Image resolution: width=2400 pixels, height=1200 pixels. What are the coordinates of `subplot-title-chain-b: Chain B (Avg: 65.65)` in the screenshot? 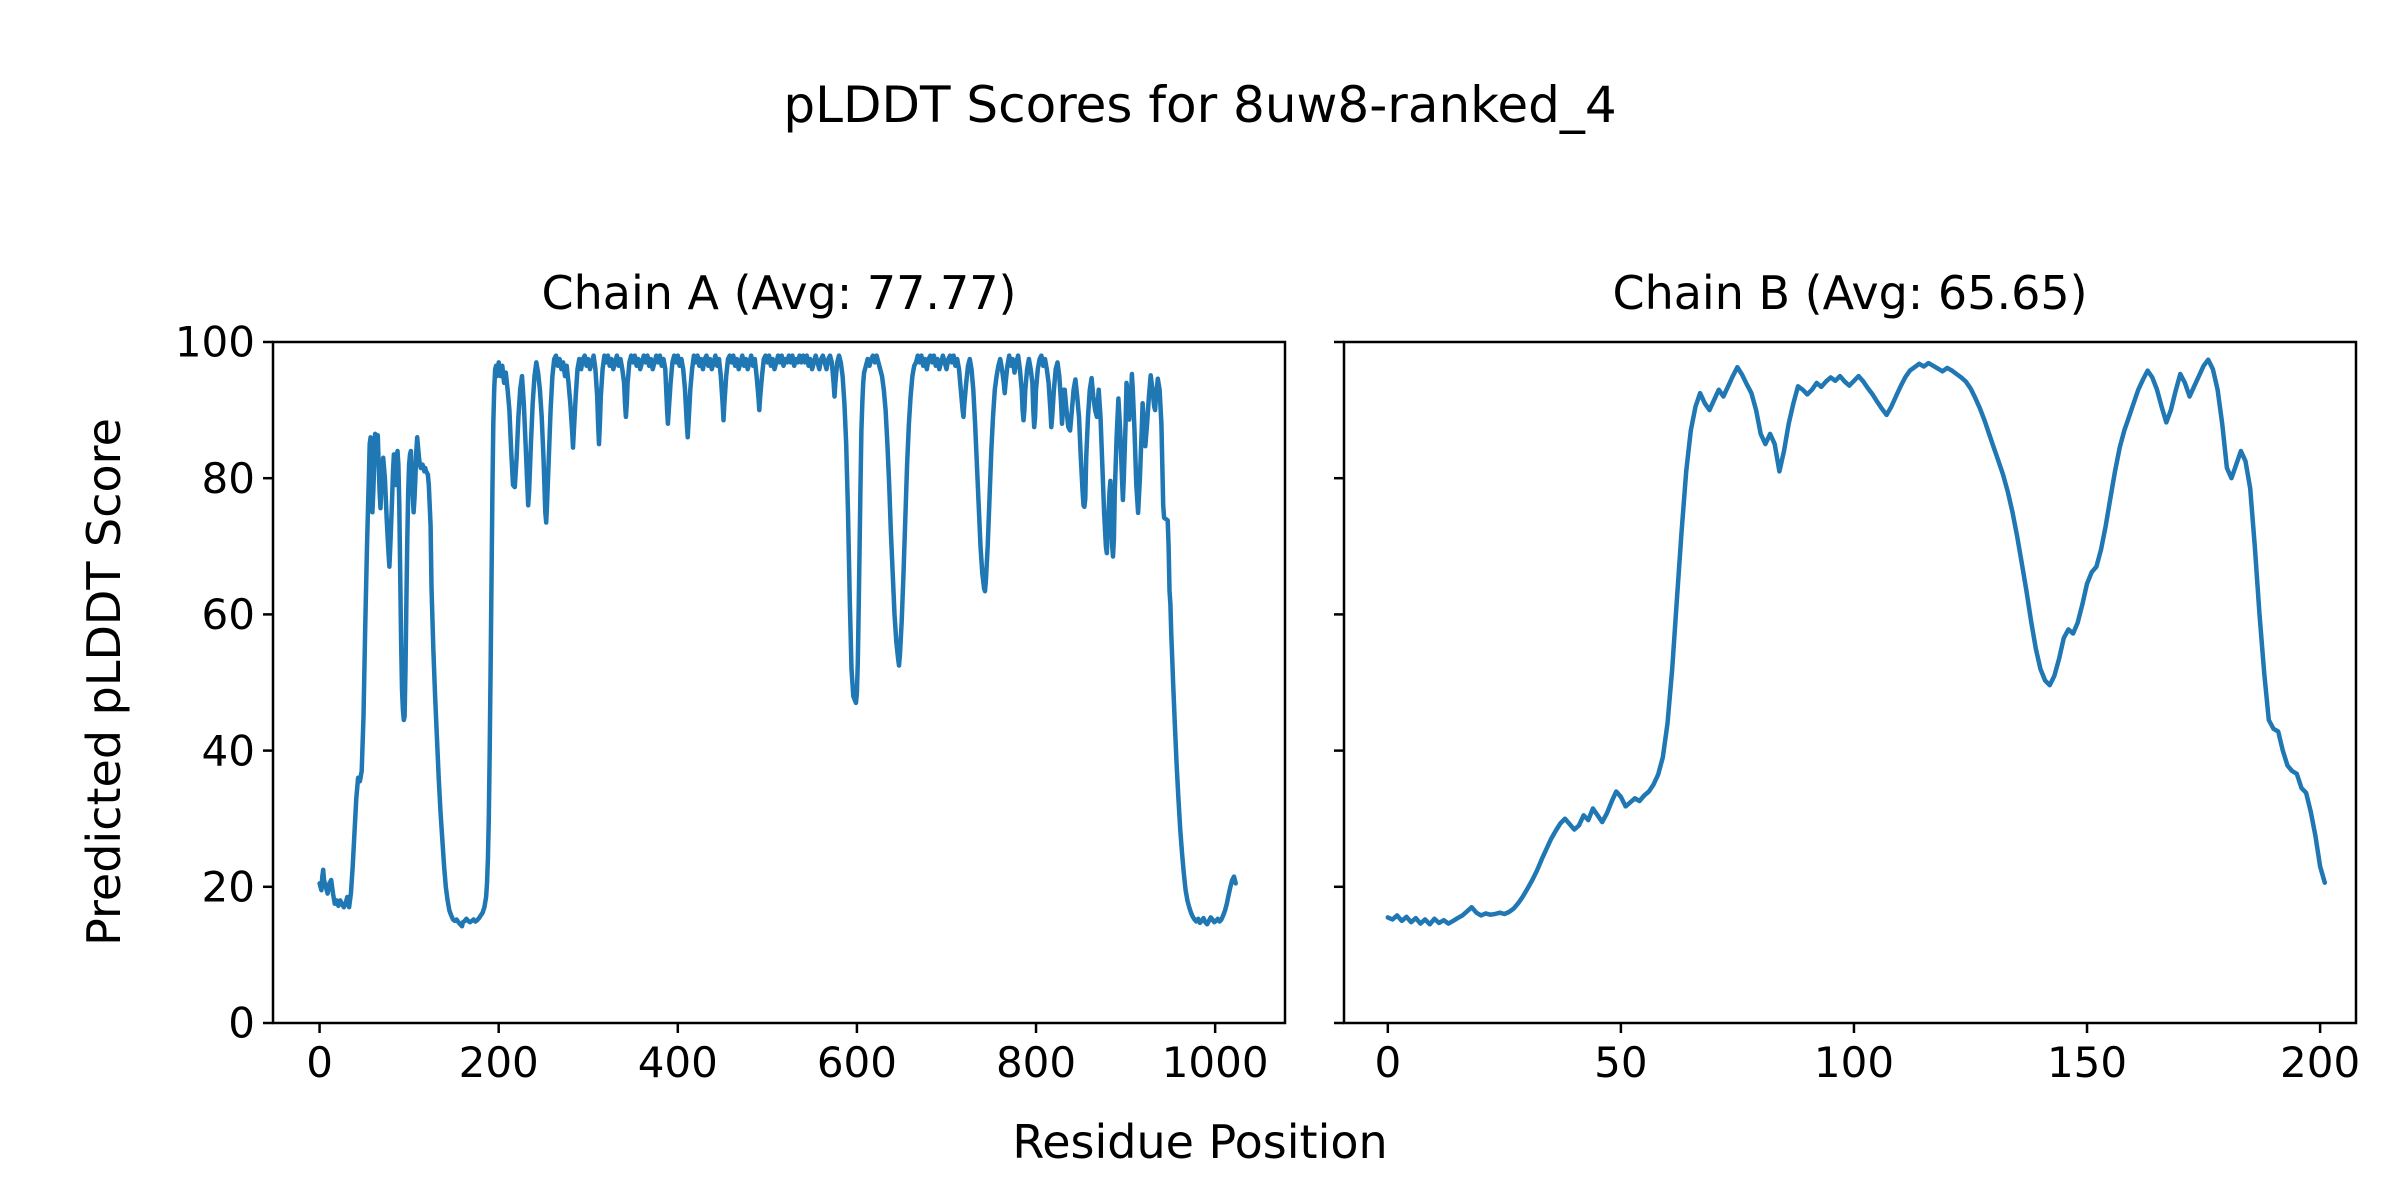 It's located at (1850, 293).